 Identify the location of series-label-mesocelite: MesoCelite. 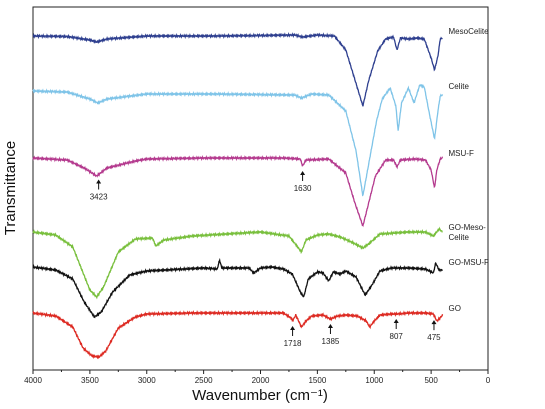
(469, 31).